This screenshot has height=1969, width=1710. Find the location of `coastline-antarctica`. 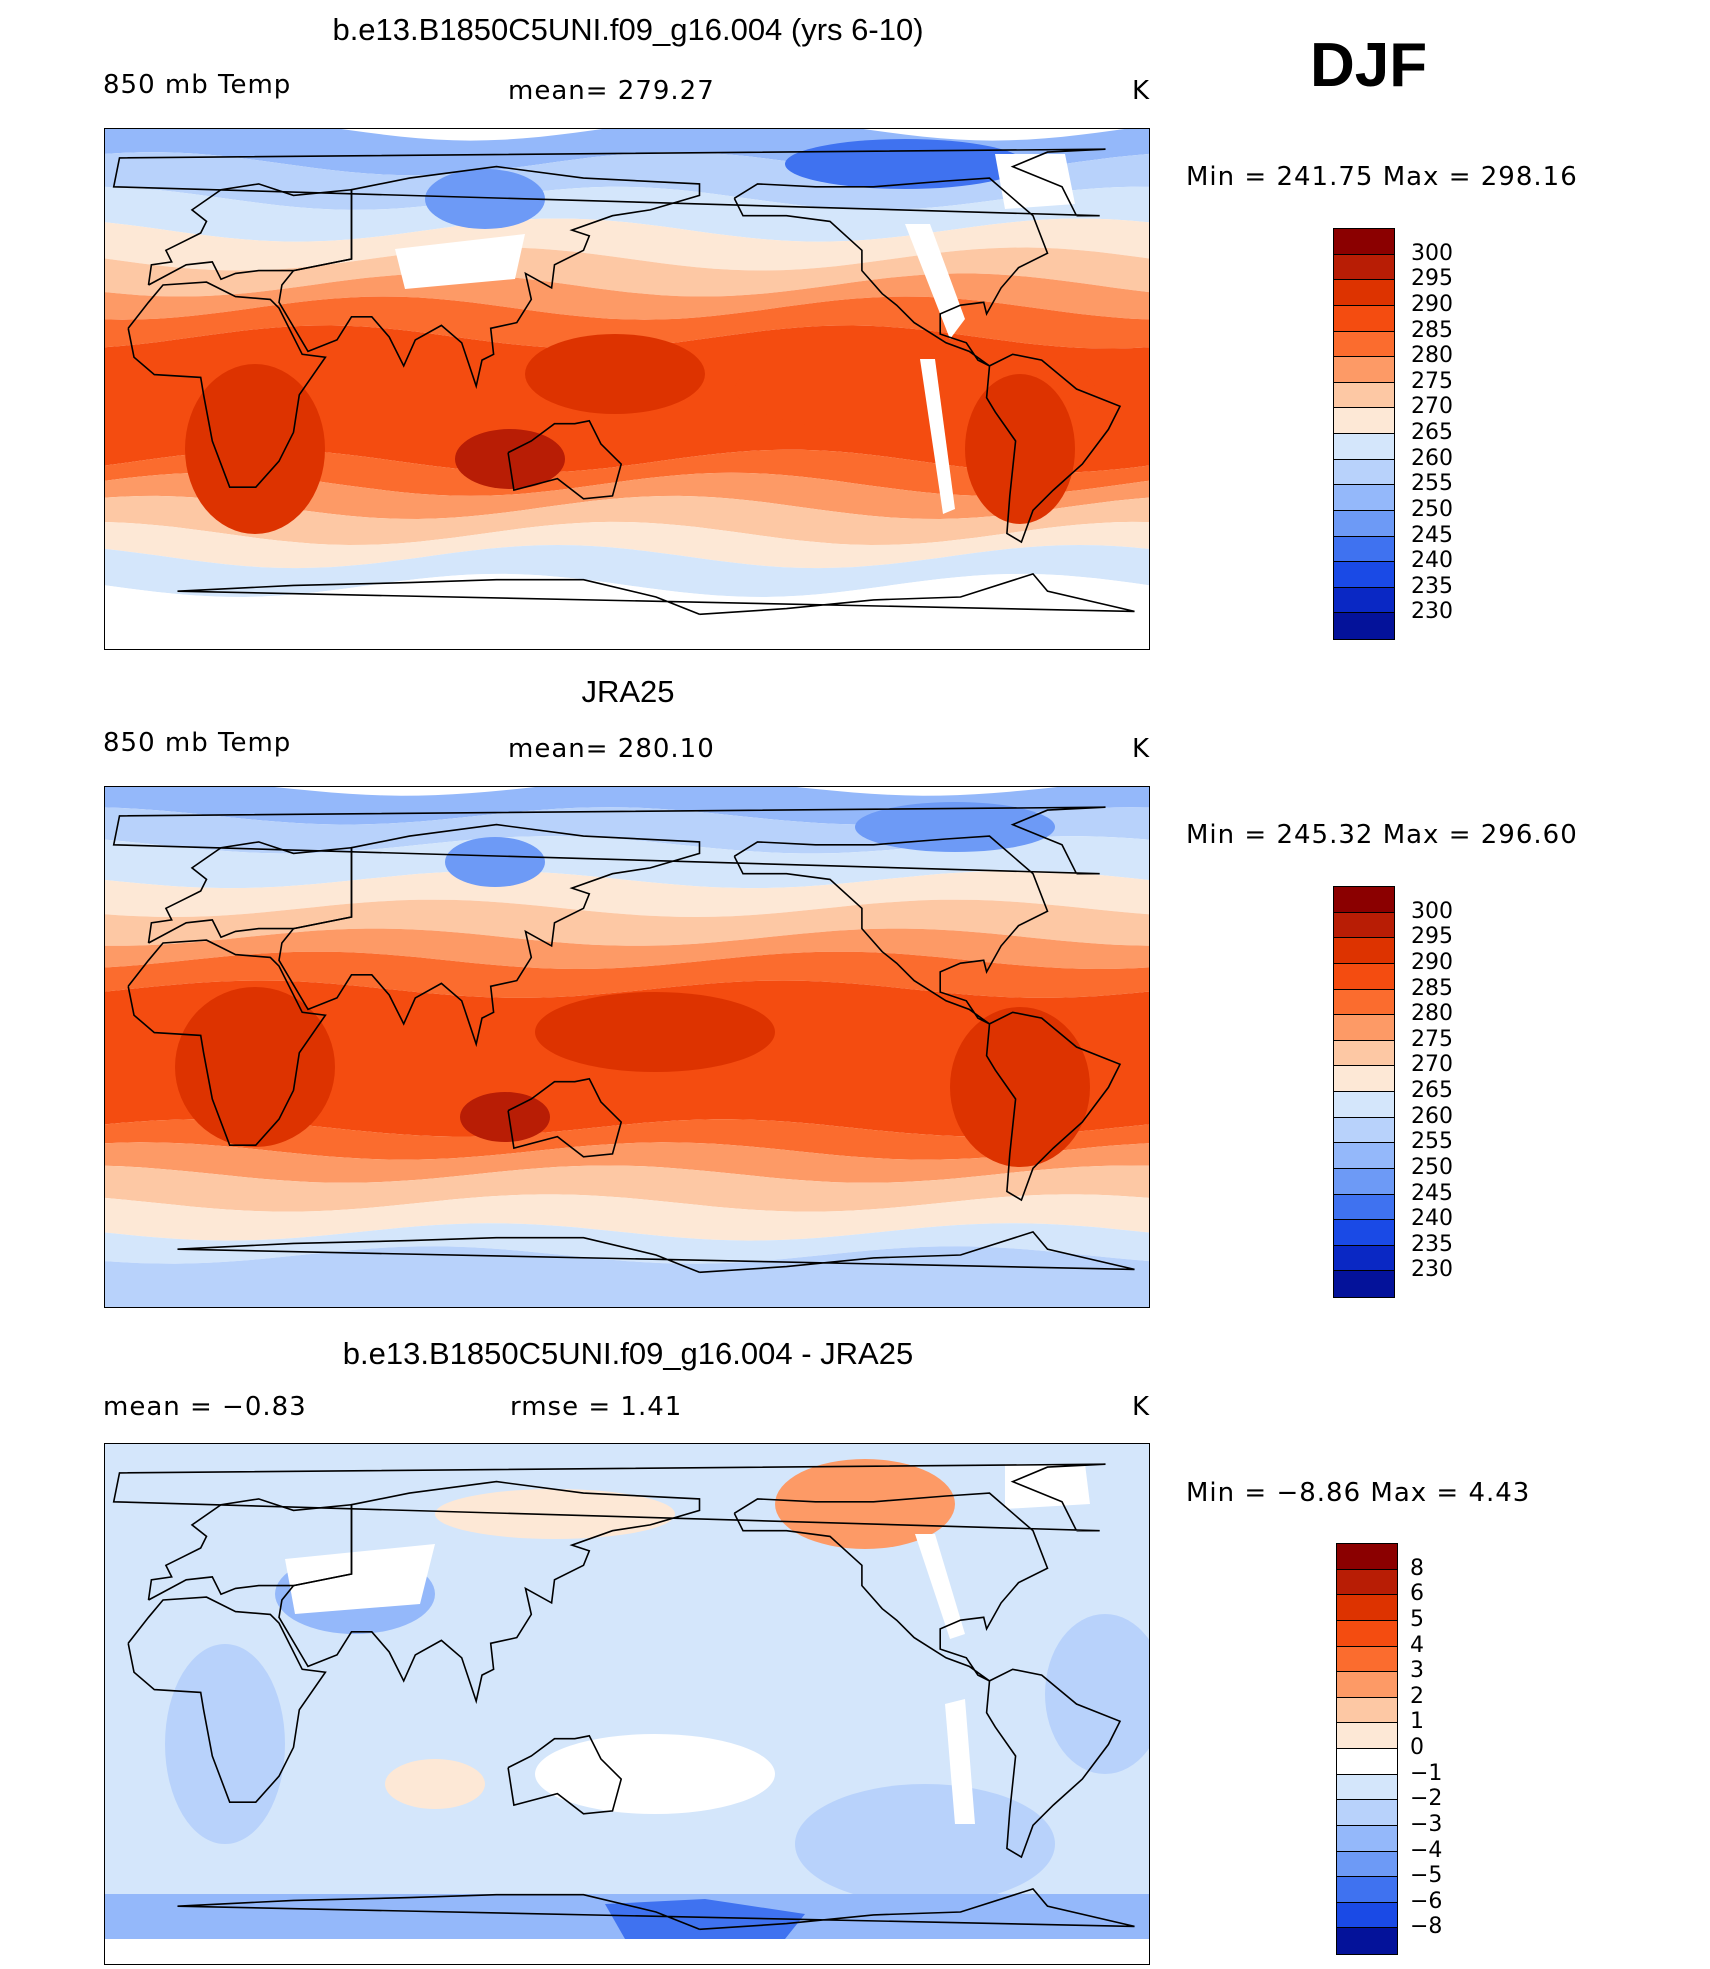

coastline-antarctica is located at coordinates (656, 594).